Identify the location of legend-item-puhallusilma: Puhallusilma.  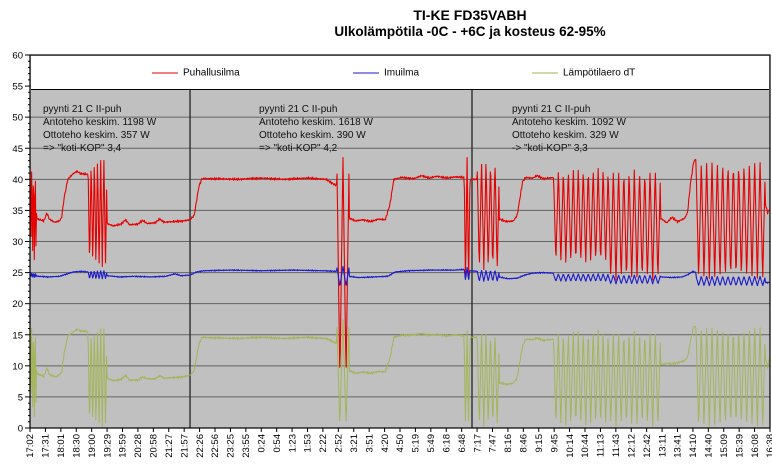
(196, 72).